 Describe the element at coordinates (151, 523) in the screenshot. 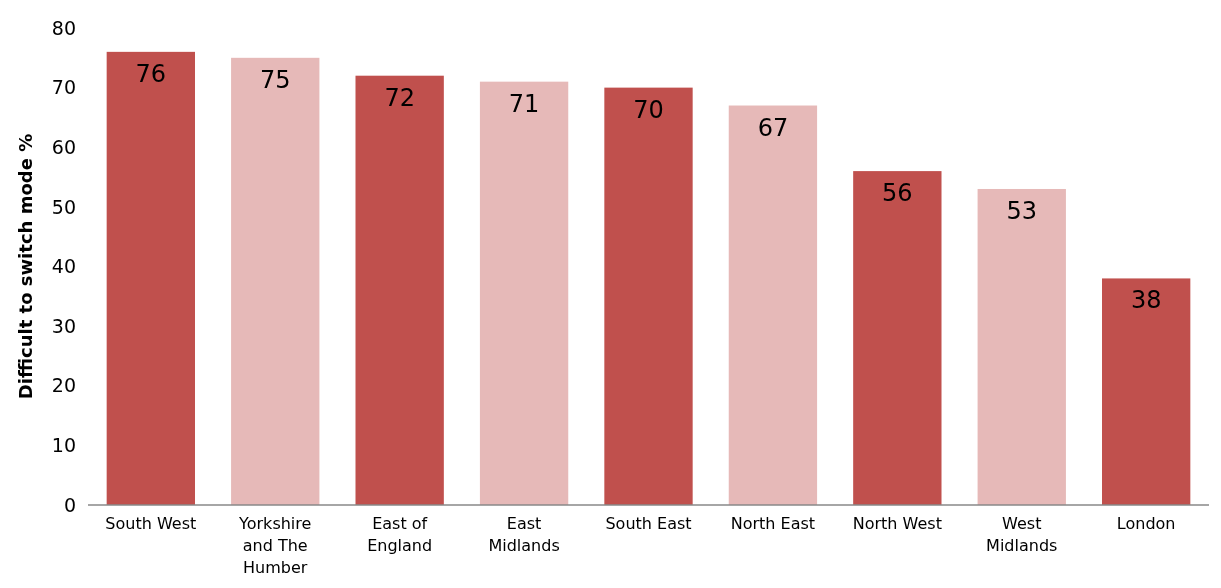

I see `x-tick-label: South West` at that location.